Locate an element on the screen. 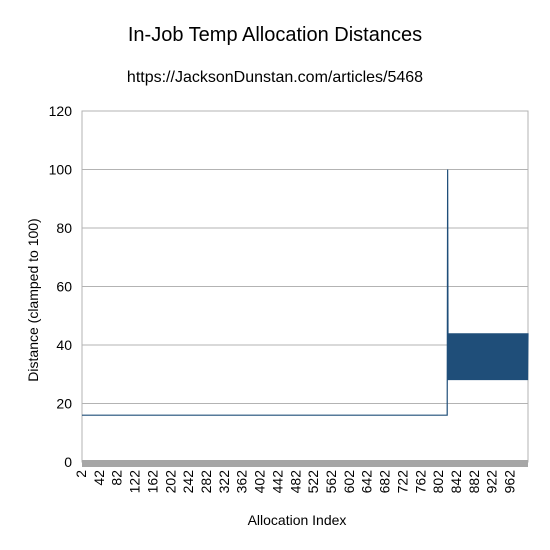 Image resolution: width=550 pixels, height=550 pixels. x-tick-label: 762 is located at coordinates (420, 482).